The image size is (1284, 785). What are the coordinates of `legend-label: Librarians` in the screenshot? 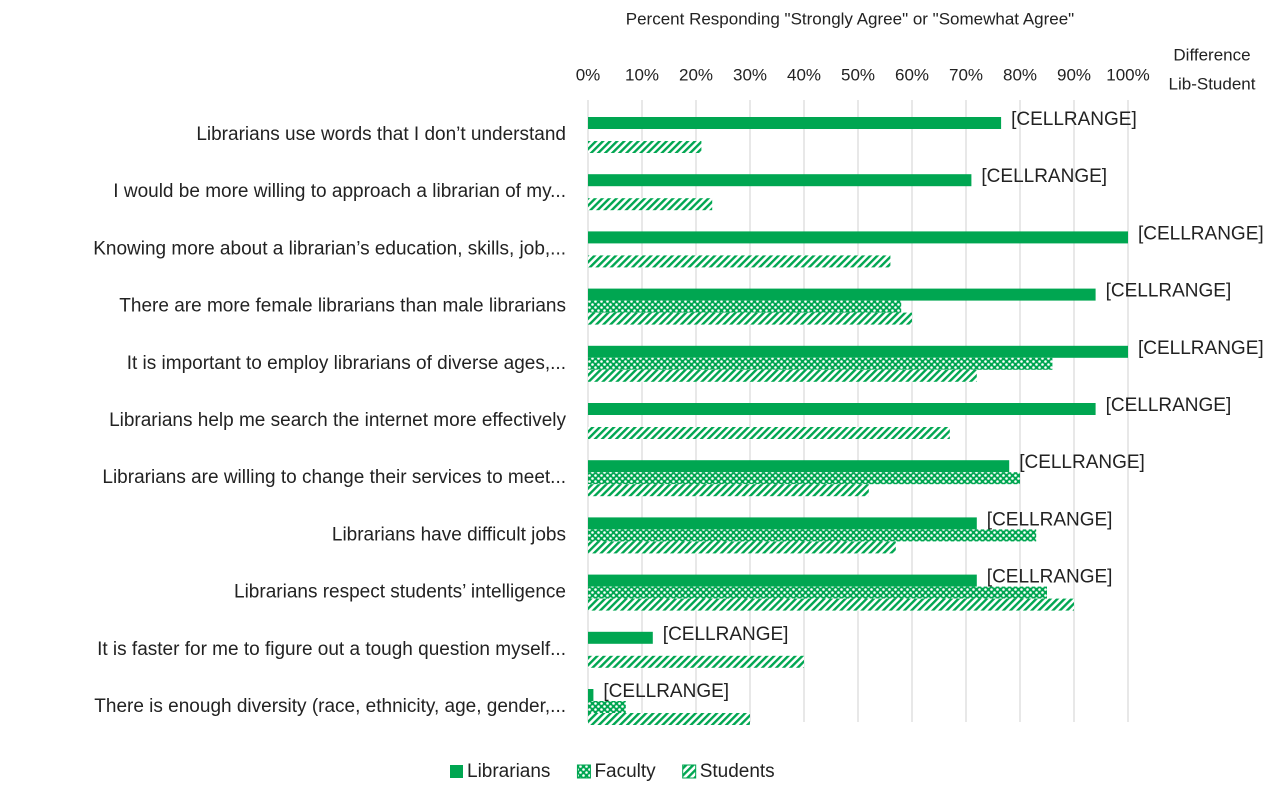 It's located at (508, 771).